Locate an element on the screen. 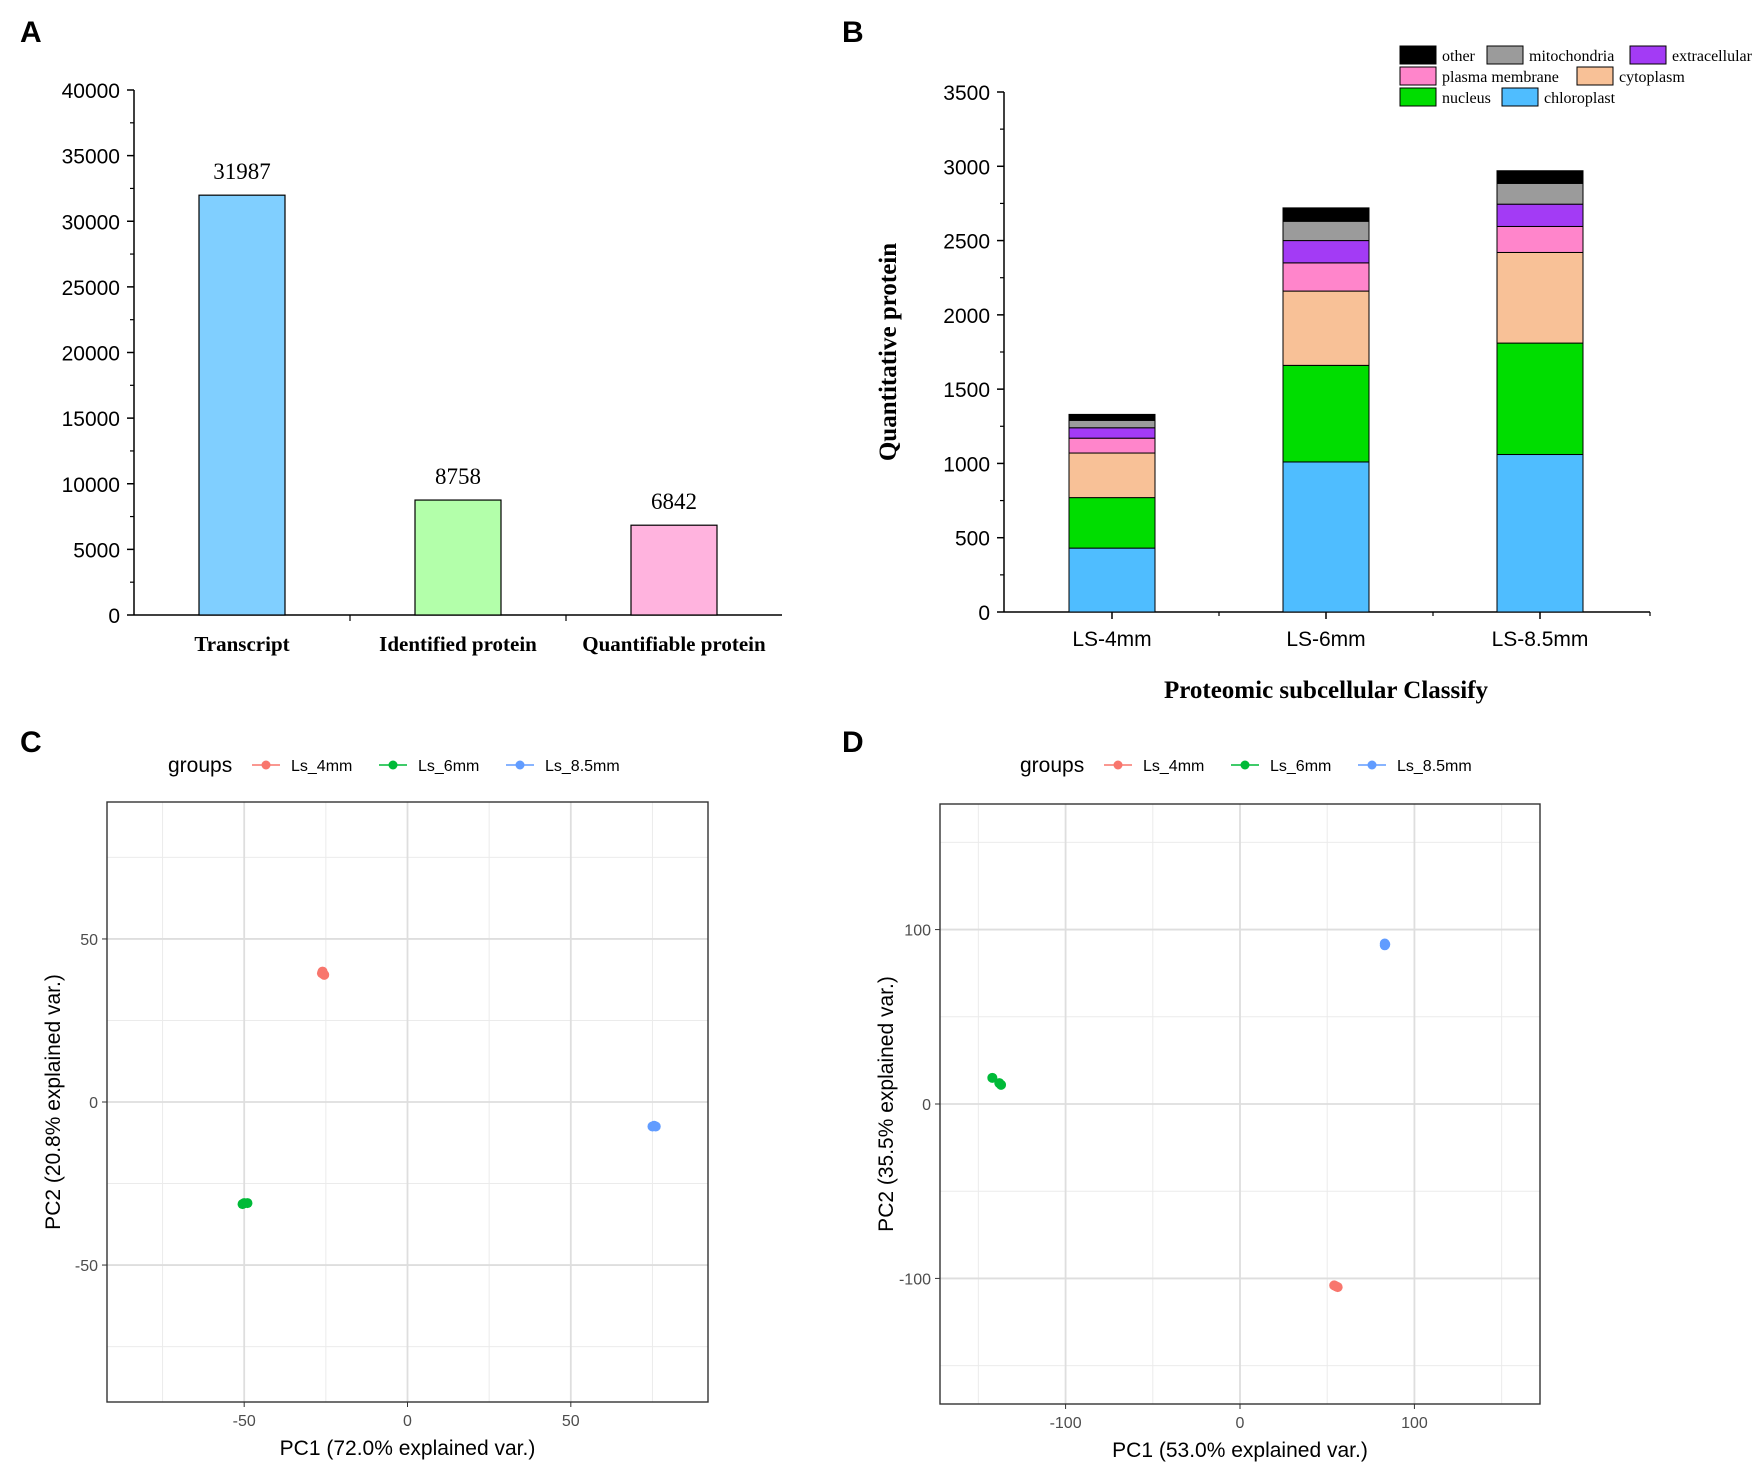 The height and width of the screenshot is (1462, 1762). legend-swatch-cytoplasm is located at coordinates (1595, 76).